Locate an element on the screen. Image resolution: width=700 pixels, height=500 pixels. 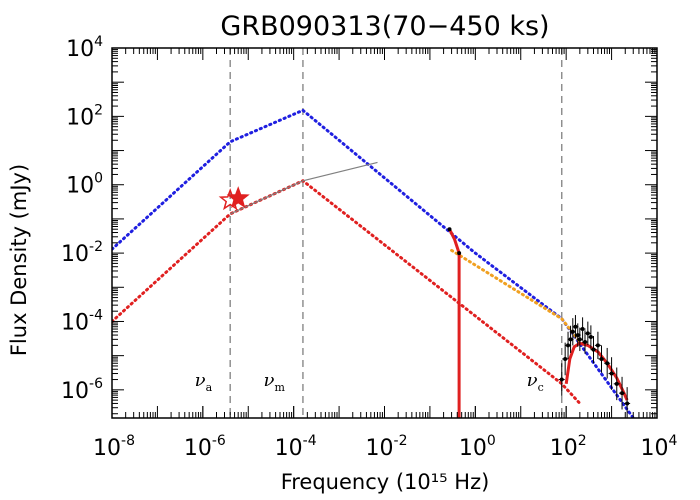
x-tick-label-2-base: 10 is located at coordinates (289, 448).